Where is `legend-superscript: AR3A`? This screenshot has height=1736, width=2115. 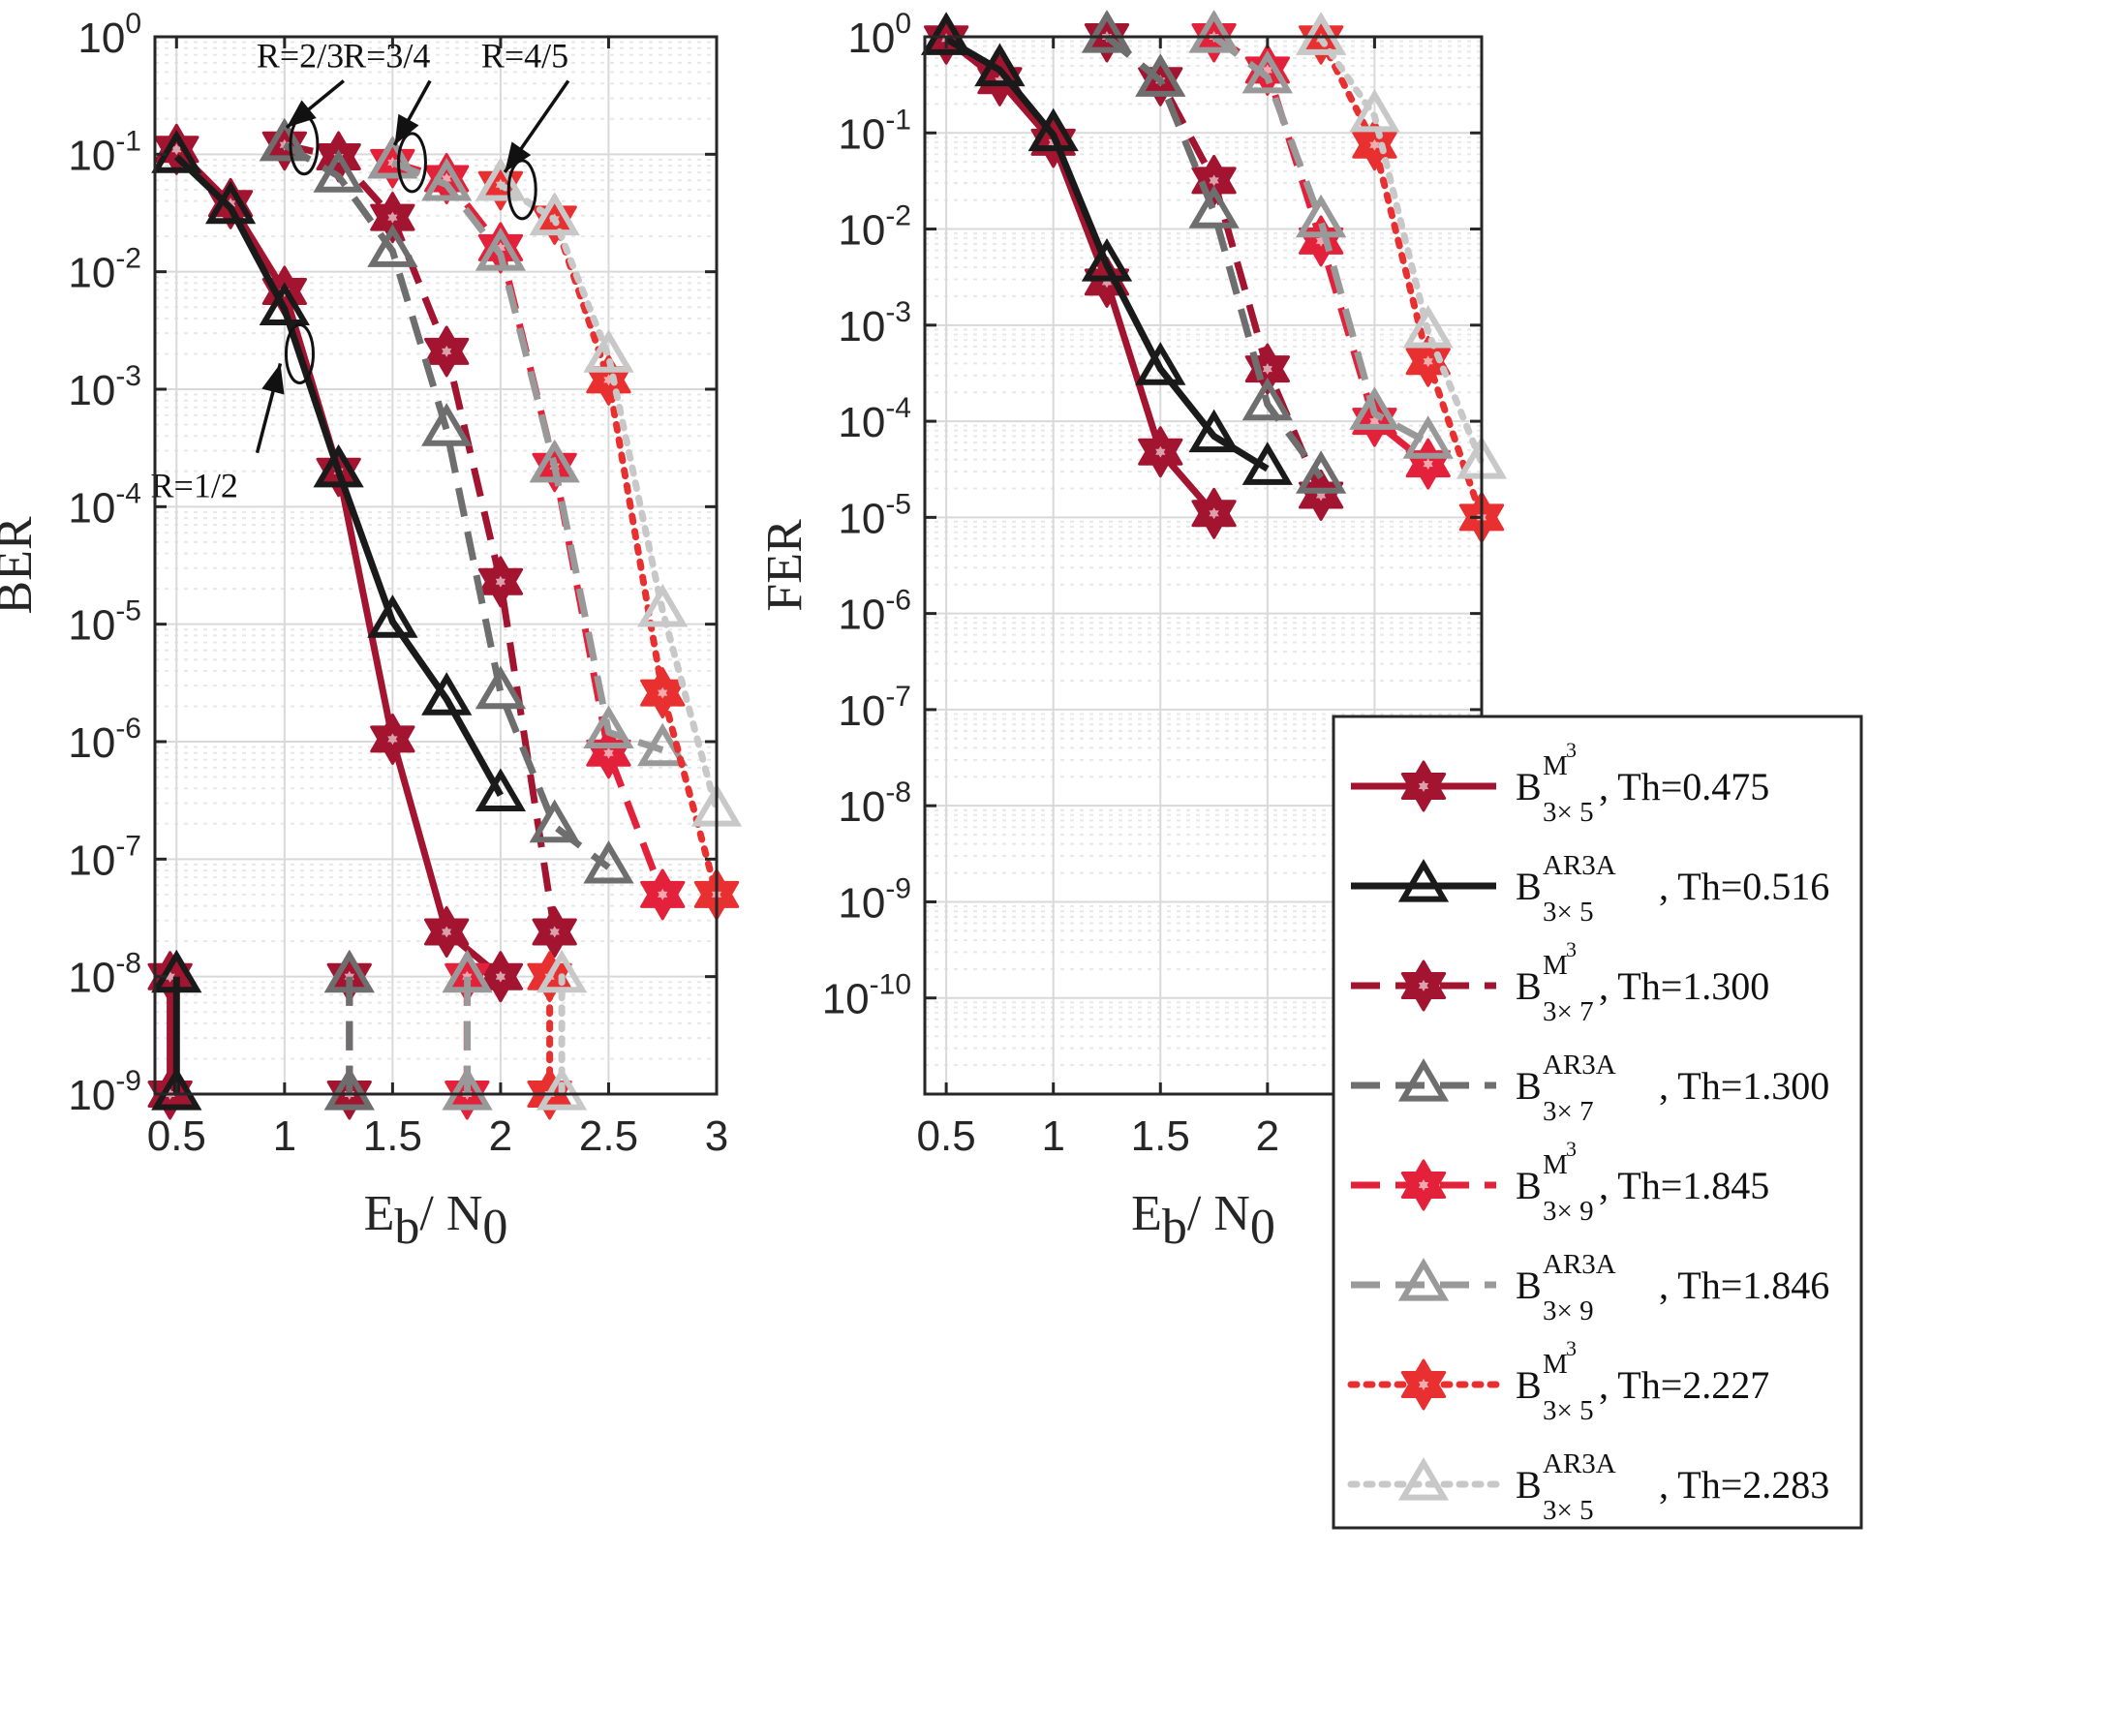 legend-superscript: AR3A is located at coordinates (1579, 865).